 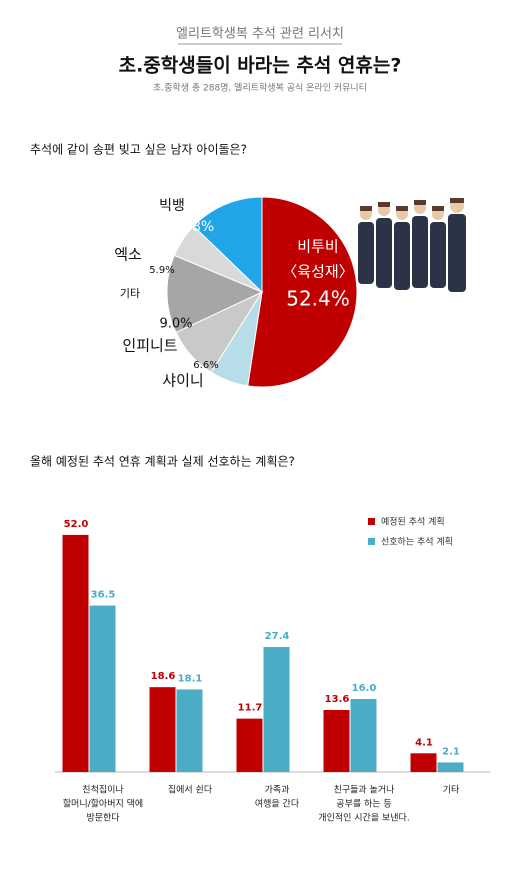 I want to click on bar-value-label: 4.1, so click(x=424, y=742).